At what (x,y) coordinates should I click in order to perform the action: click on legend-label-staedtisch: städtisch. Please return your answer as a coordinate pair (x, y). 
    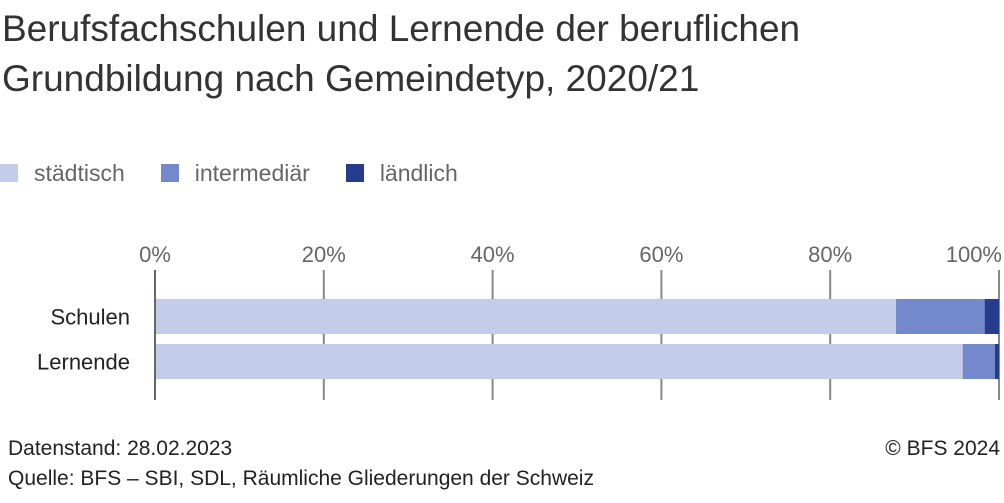
    Looking at the image, I should click on (79, 172).